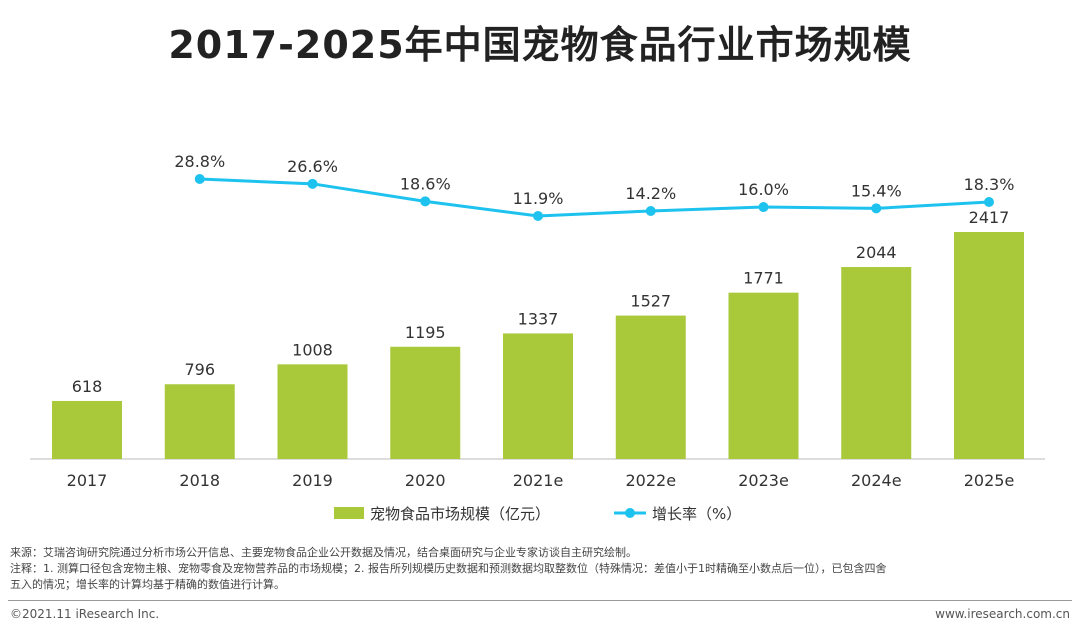 The height and width of the screenshot is (634, 1080). What do you see at coordinates (763, 189) in the screenshot?
I see `growth-label: 16.0%` at bounding box center [763, 189].